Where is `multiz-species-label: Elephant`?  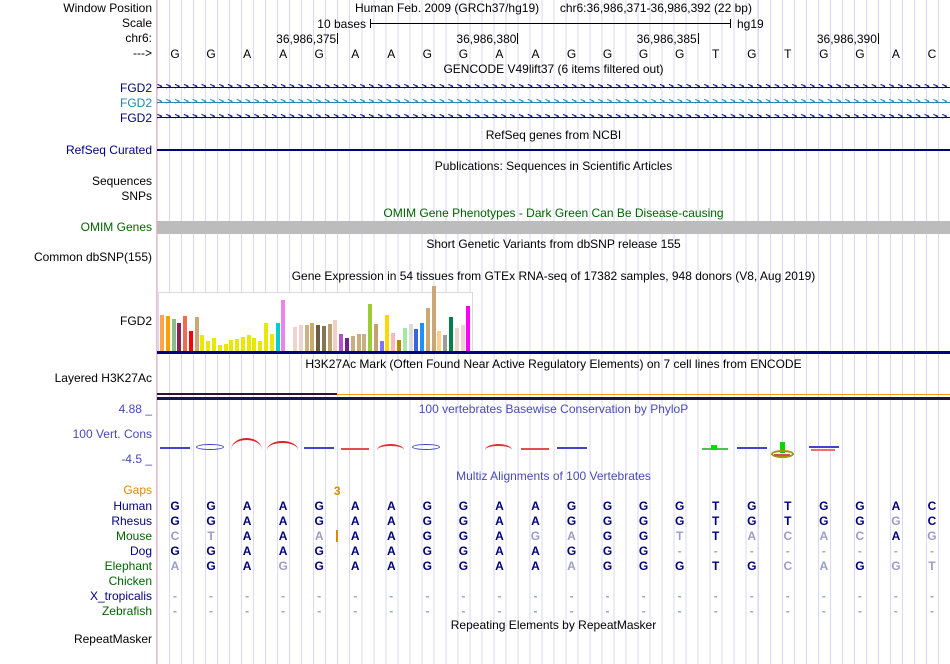
multiz-species-label: Elephant is located at coordinates (128, 566).